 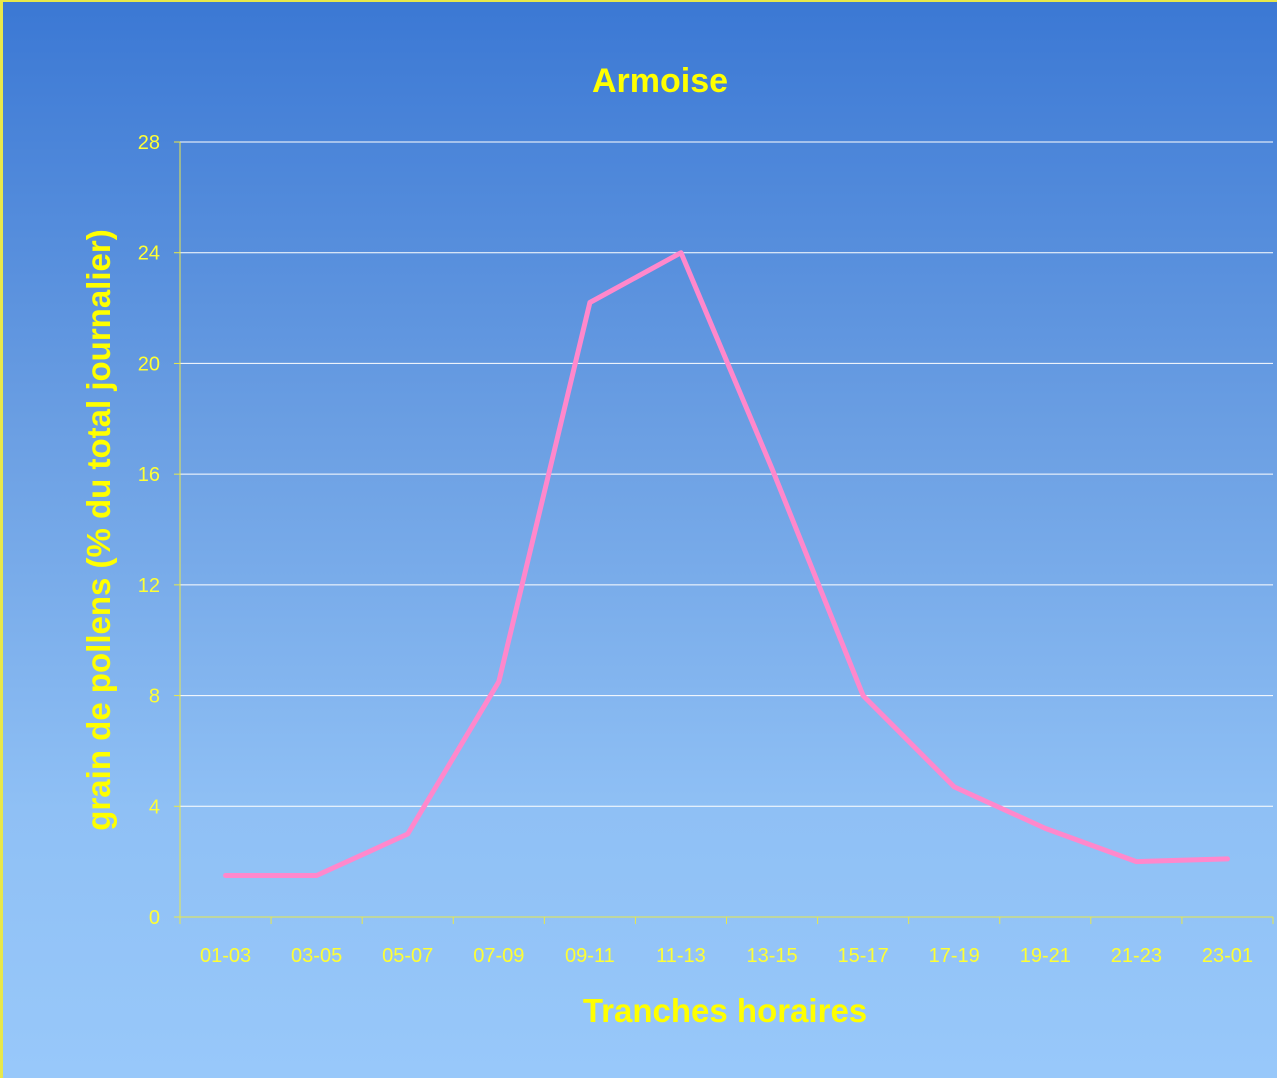 What do you see at coordinates (725, 1010) in the screenshot?
I see `x-axis-title: Tranches horaires` at bounding box center [725, 1010].